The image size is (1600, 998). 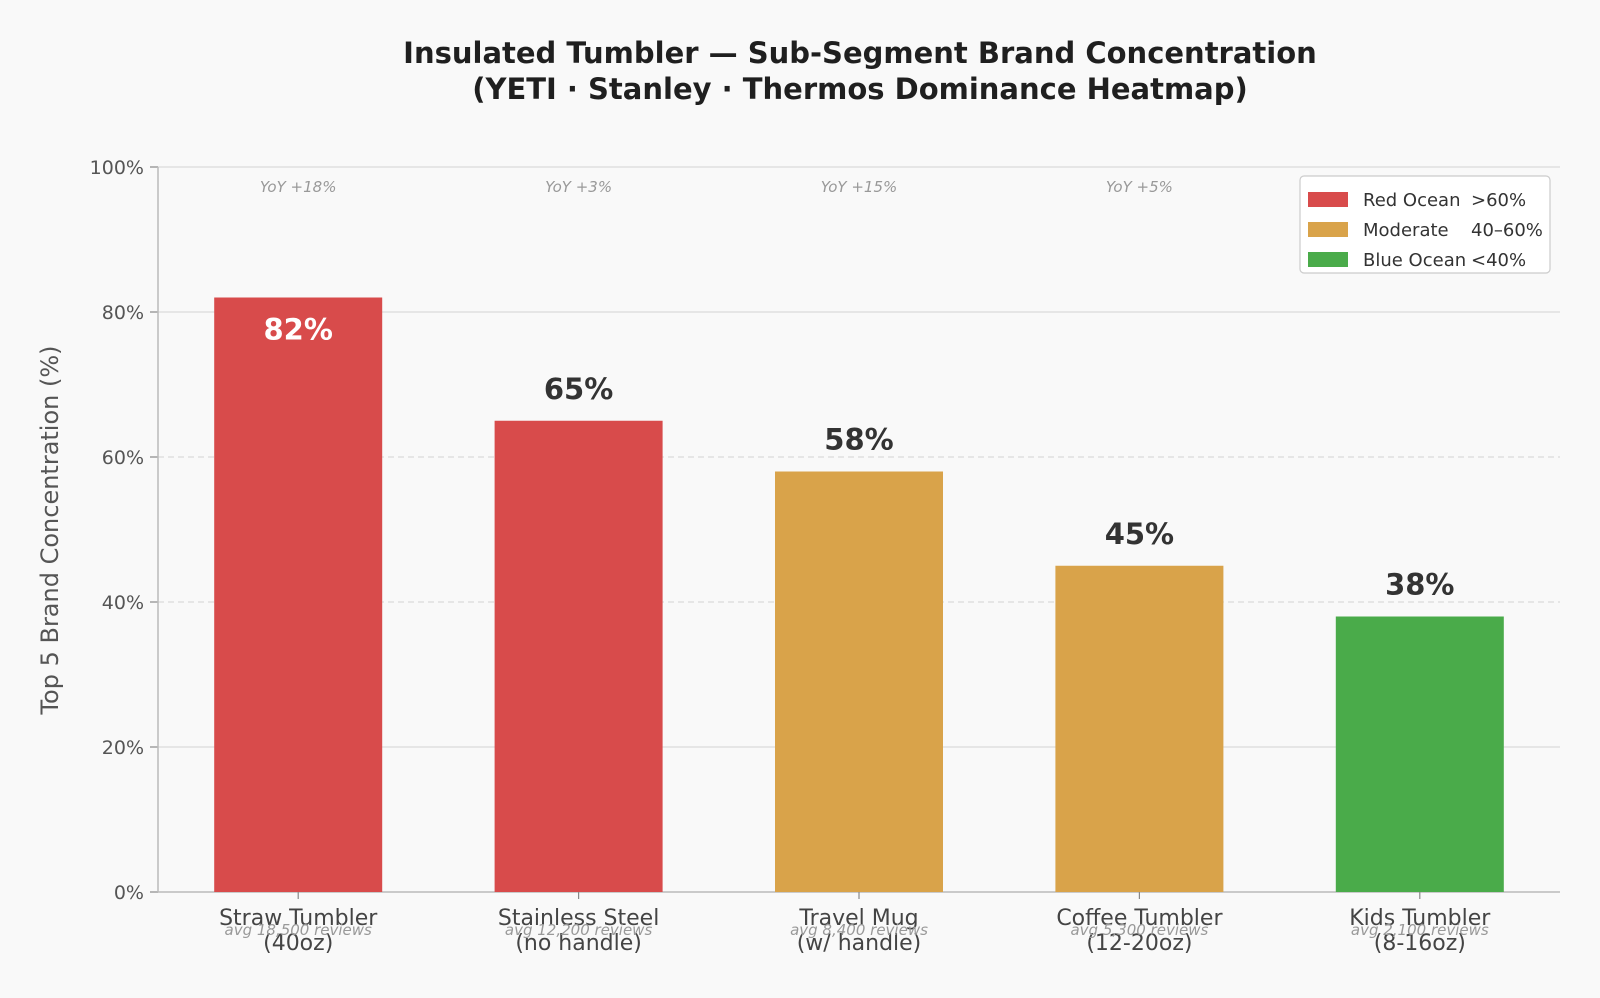 What do you see at coordinates (297, 330) in the screenshot?
I see `bar-value-label: 82%` at bounding box center [297, 330].